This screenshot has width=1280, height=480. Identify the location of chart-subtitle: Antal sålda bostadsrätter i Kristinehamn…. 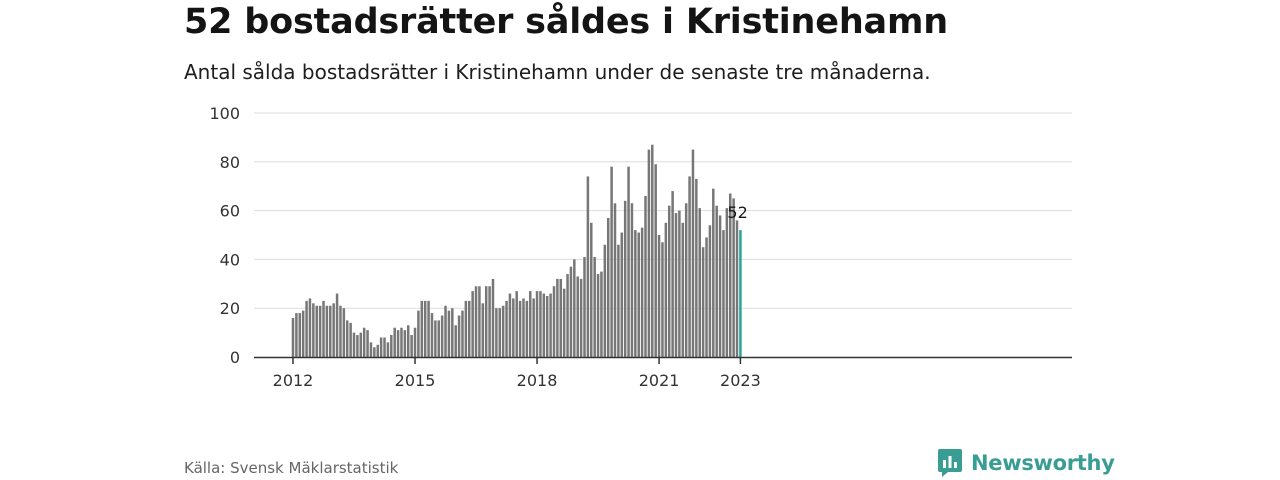
(557, 72).